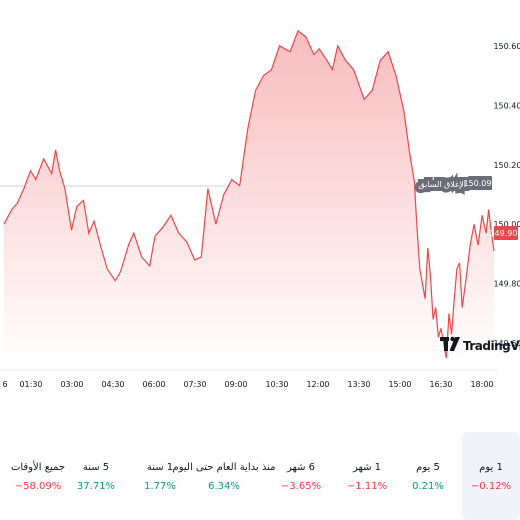 This screenshot has width=520, height=520. I want to click on x-tick-label: 6, so click(4, 384).